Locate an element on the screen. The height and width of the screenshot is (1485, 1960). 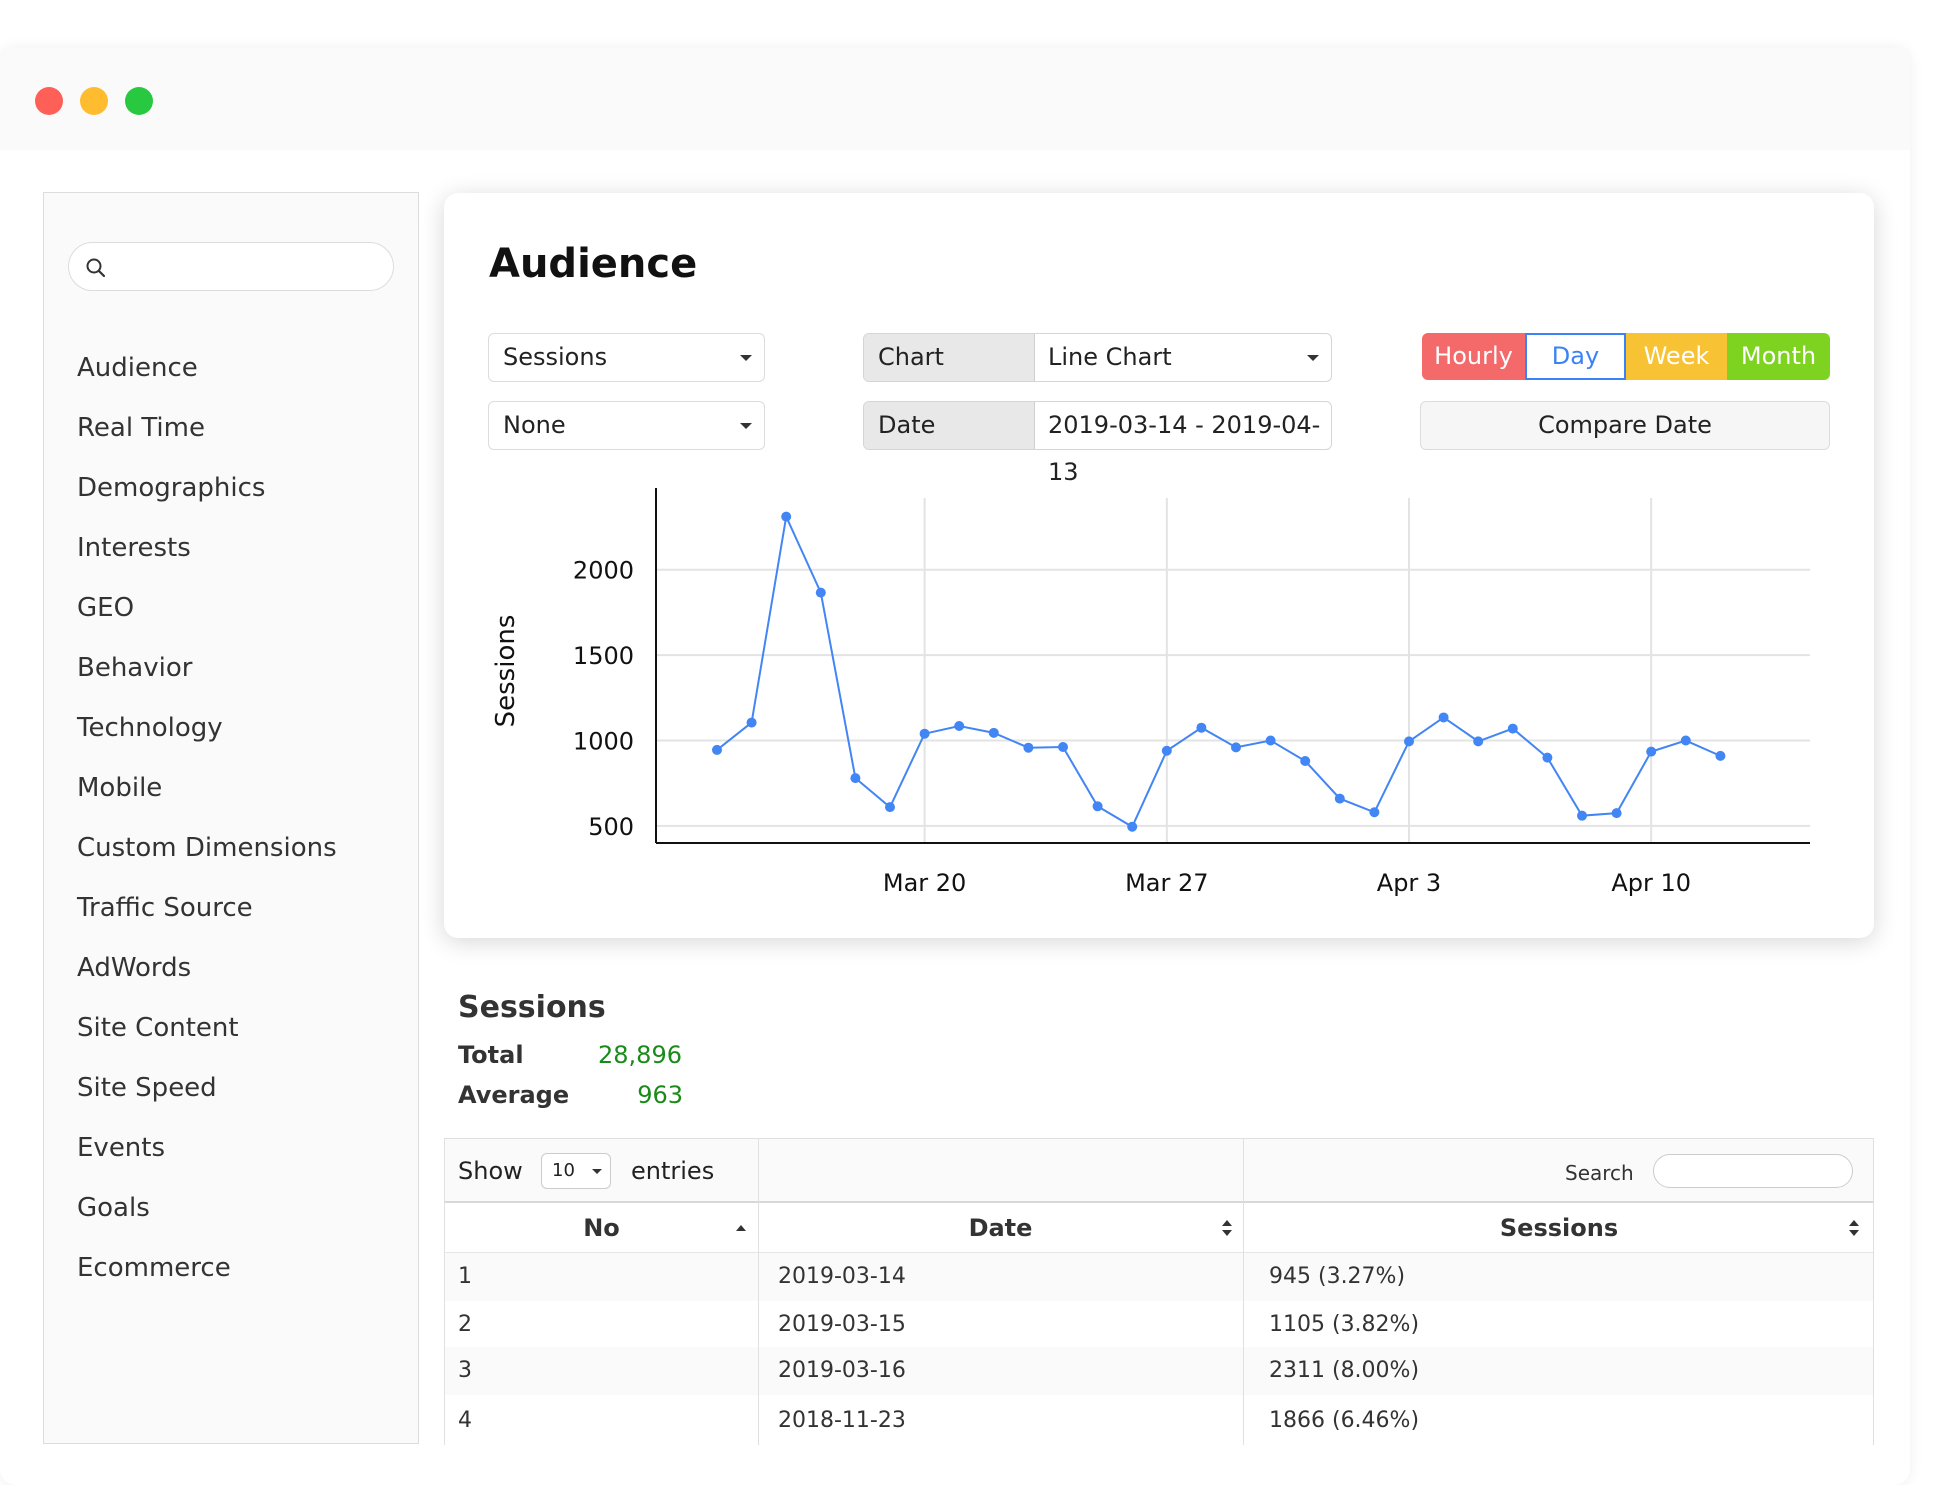
y-axis-label: Sessions is located at coordinates (506, 671).